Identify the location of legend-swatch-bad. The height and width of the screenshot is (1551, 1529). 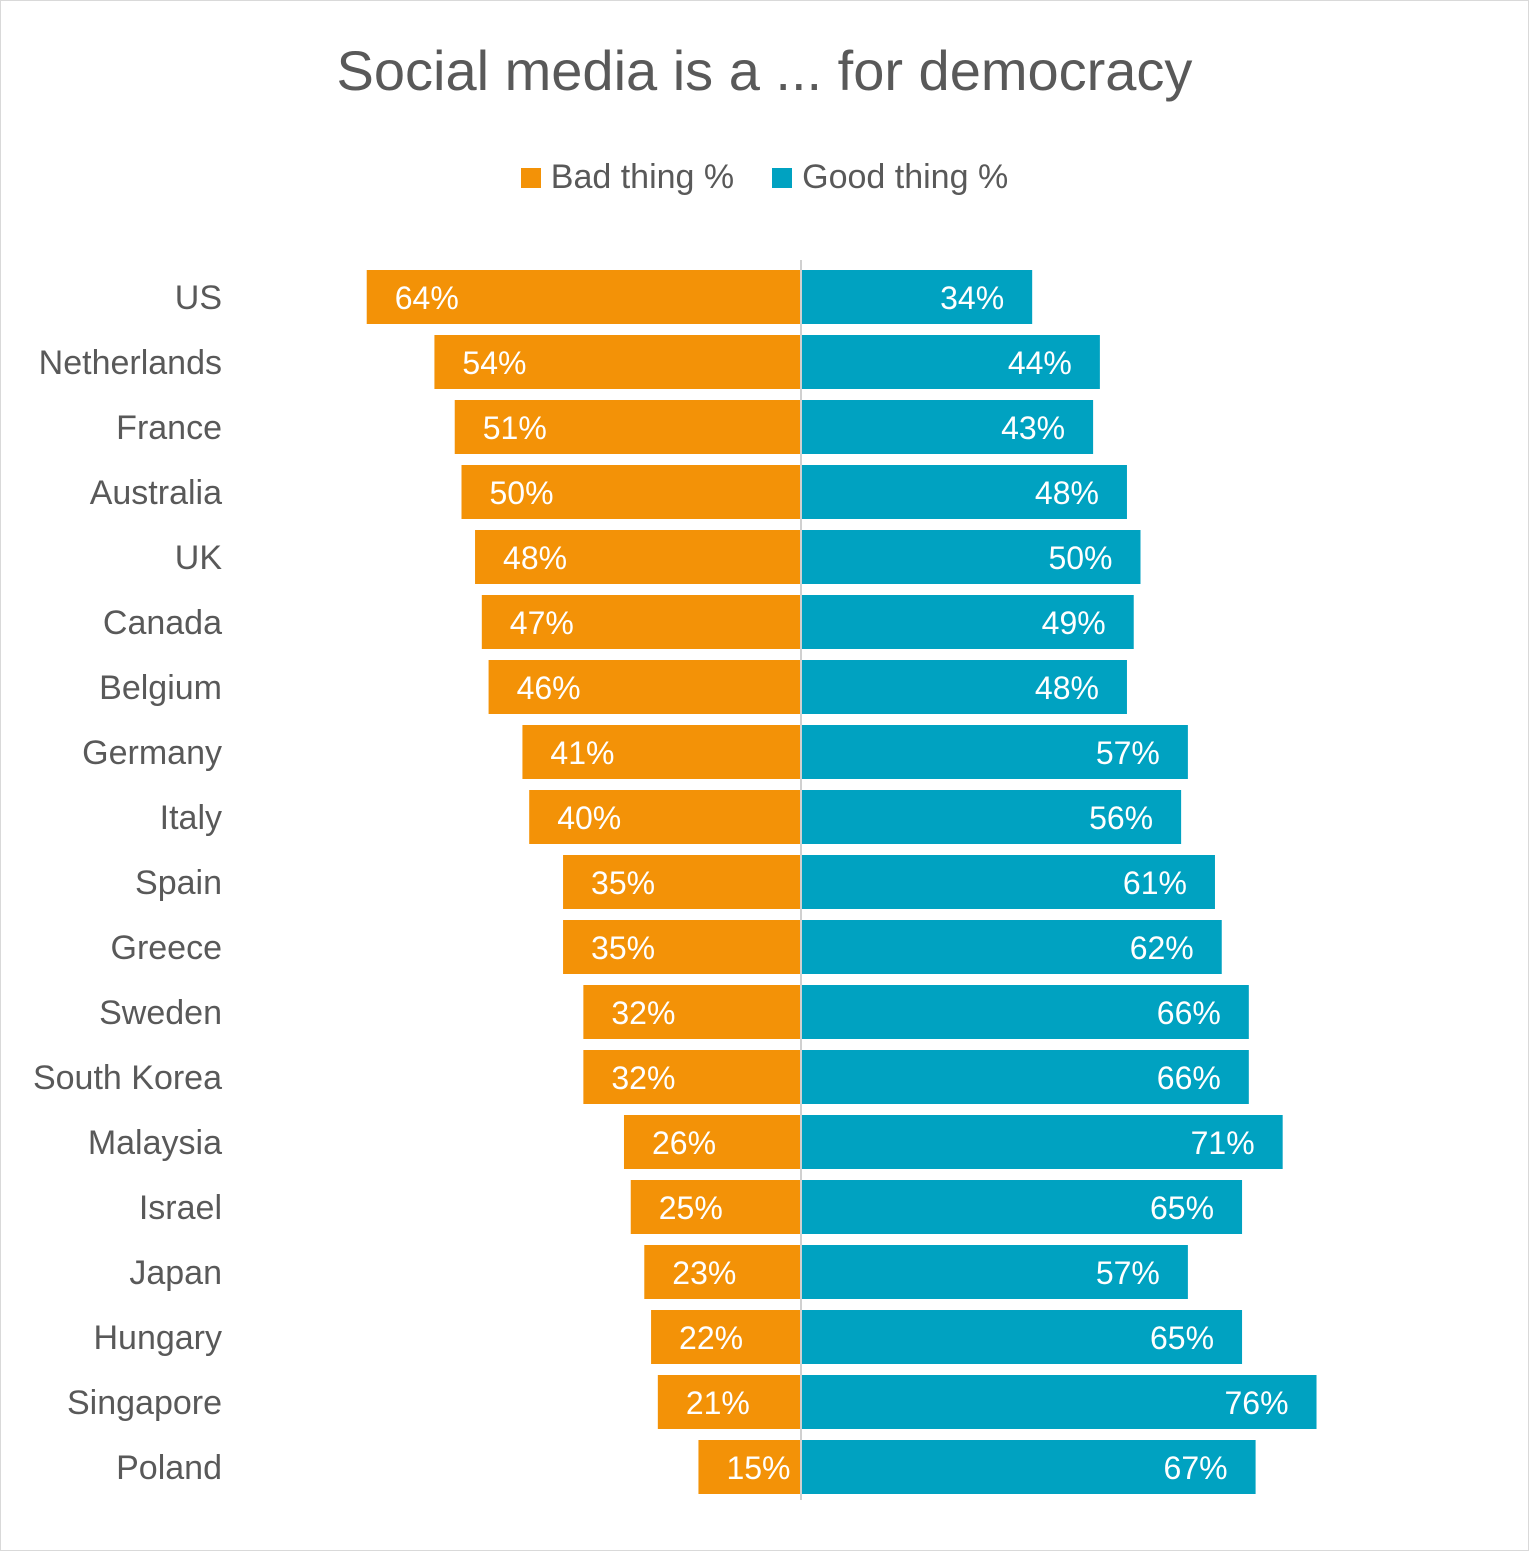
(530, 177).